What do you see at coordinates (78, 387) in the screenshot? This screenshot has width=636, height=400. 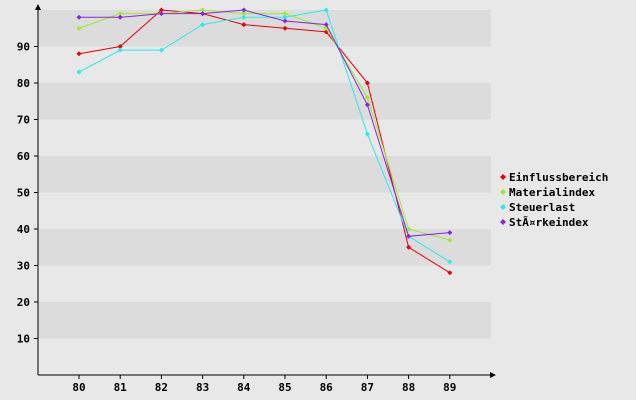 I see `x-tick-label: 80` at bounding box center [78, 387].